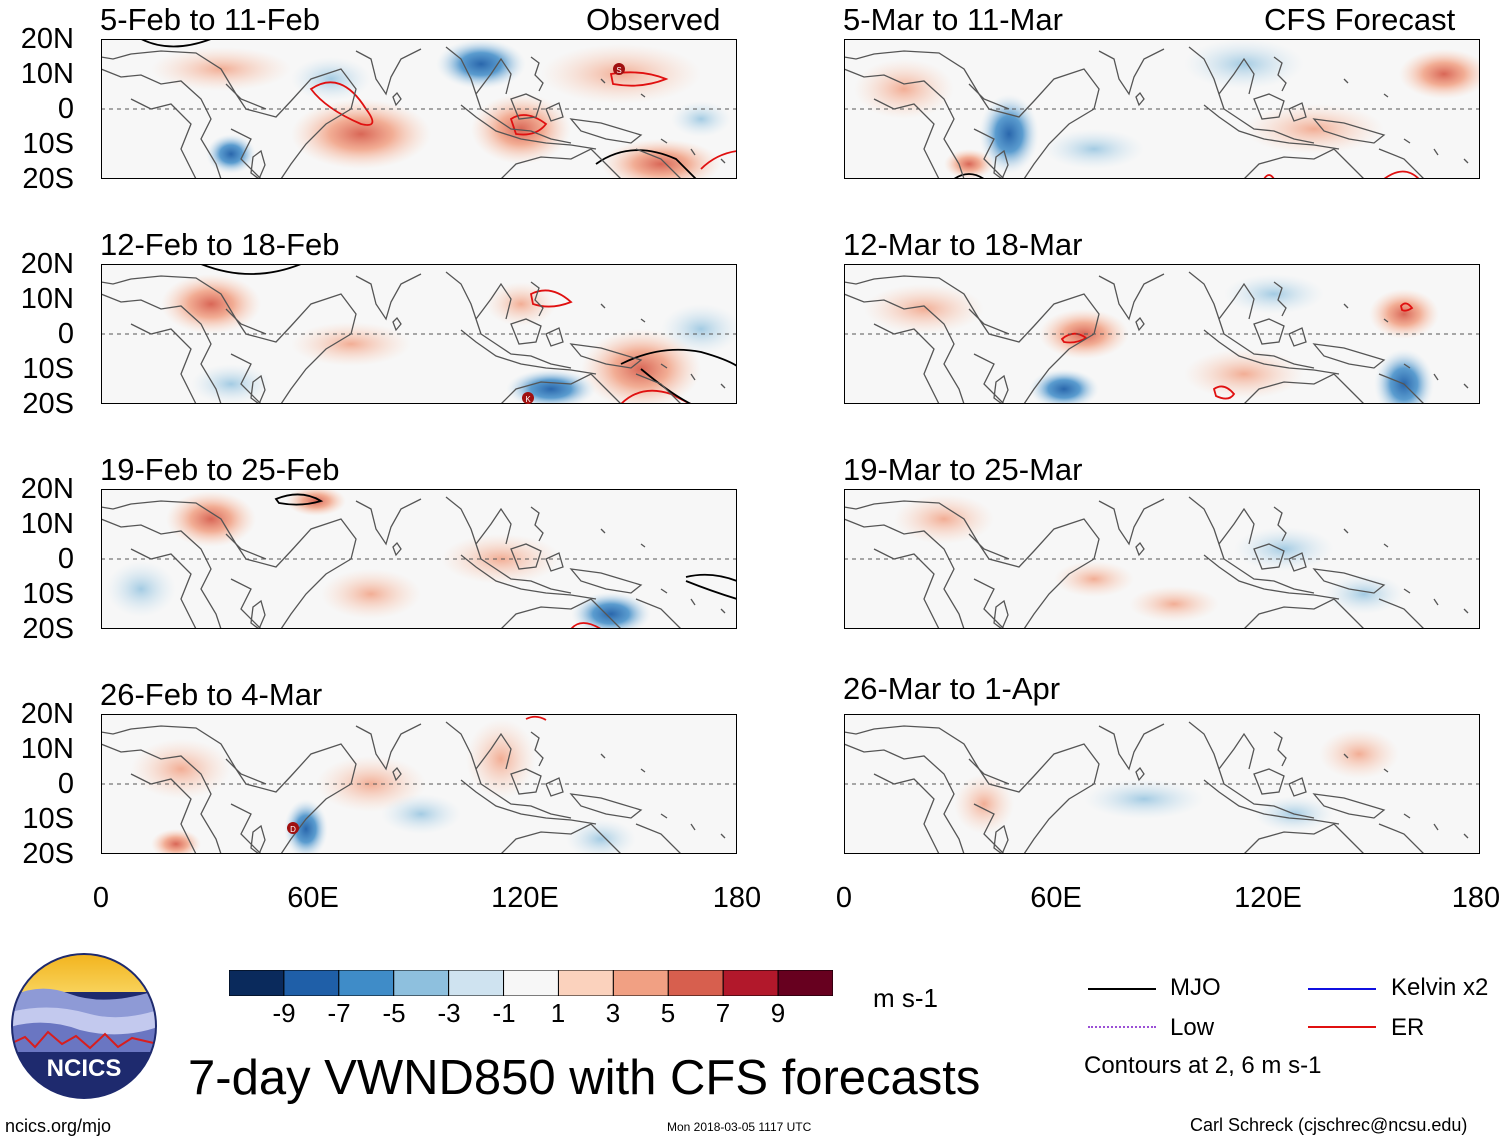 The height and width of the screenshot is (1142, 1510). I want to click on panel-title-left-4: 26-Feb to 4-Mar, so click(211, 694).